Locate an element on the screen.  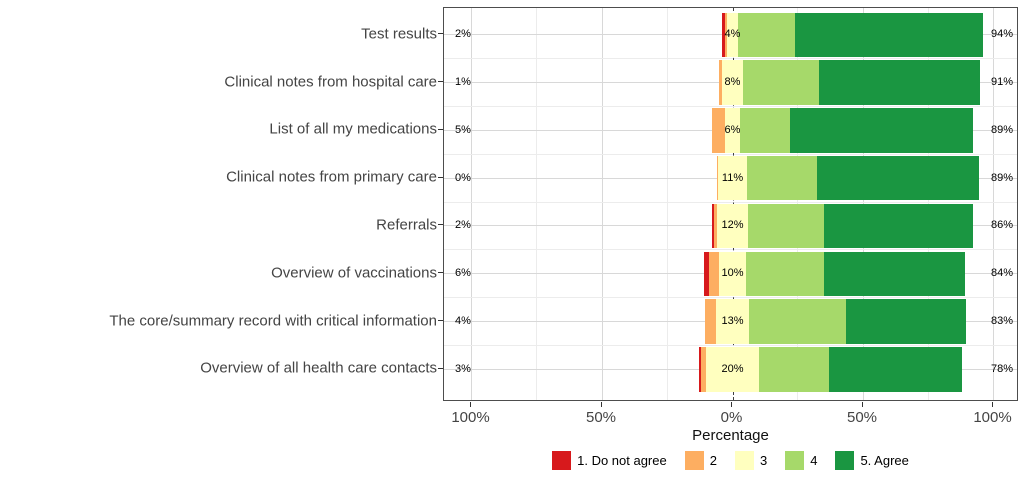
category-label: Test results is located at coordinates (399, 34).